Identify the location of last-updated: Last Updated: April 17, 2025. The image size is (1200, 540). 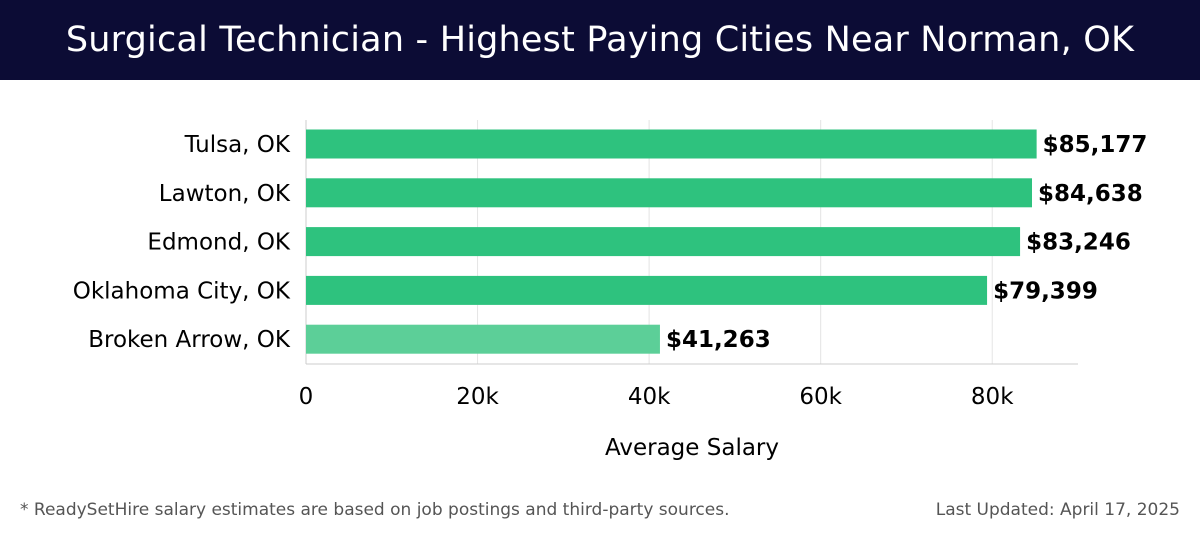
(1057, 510).